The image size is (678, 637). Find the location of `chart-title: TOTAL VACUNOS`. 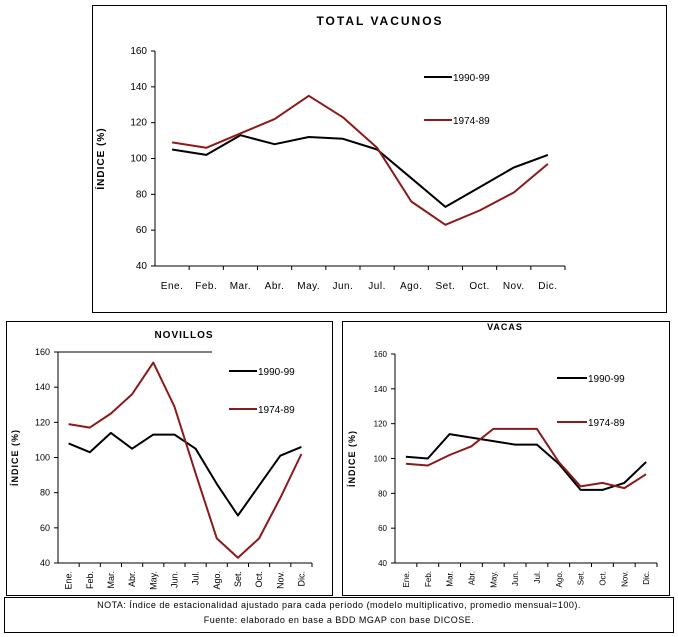

chart-title: TOTAL VACUNOS is located at coordinates (379, 21).